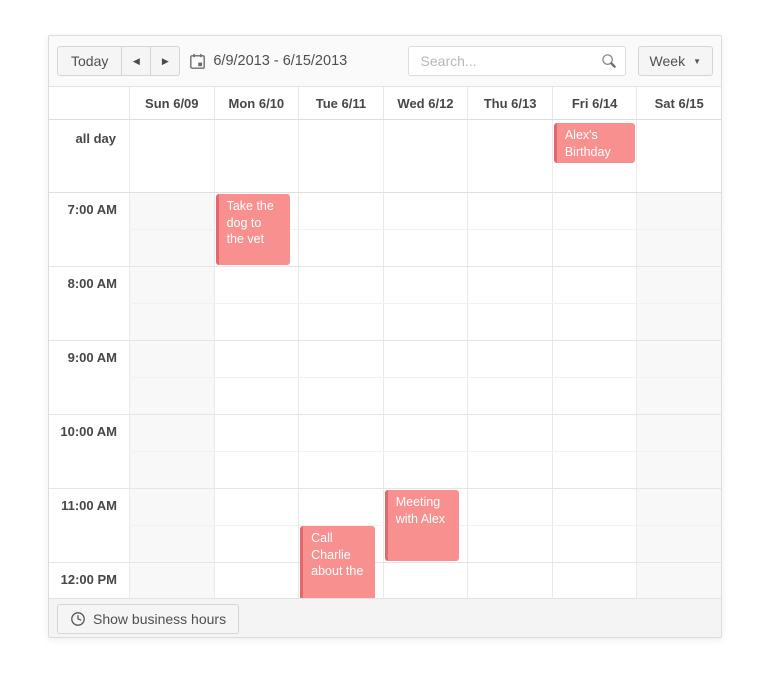  I want to click on scheduler-footer: Show business hours, so click(385, 617).